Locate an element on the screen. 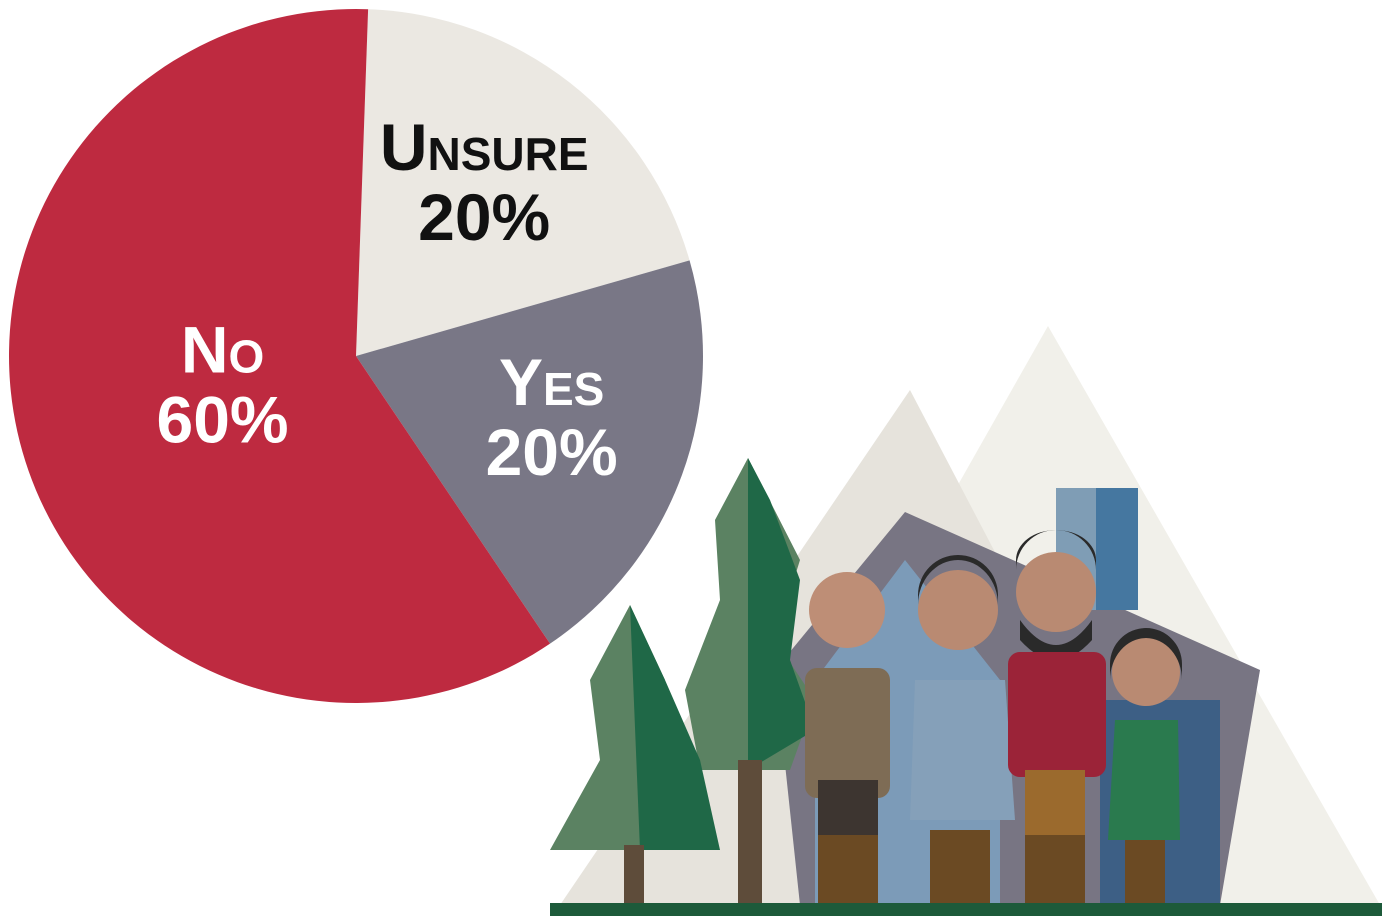 The width and height of the screenshot is (1393, 916). slice-value-label: 60% is located at coordinates (223, 419).